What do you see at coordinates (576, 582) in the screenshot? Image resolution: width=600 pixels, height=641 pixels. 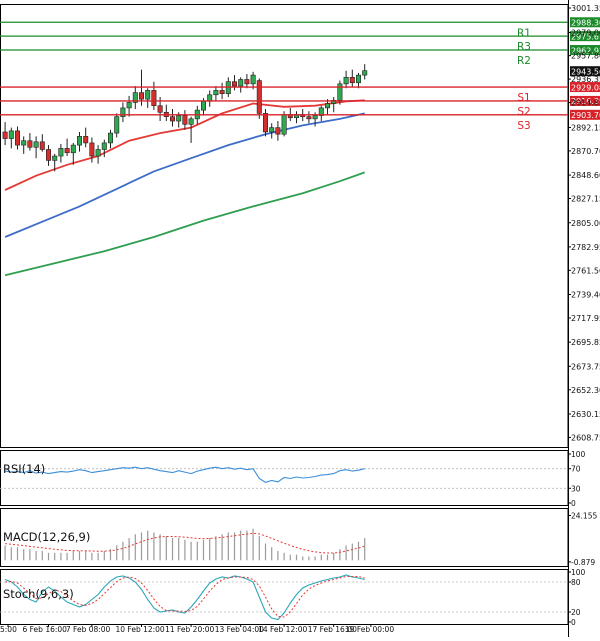 I see `panel-tick-label: 80` at bounding box center [576, 582].